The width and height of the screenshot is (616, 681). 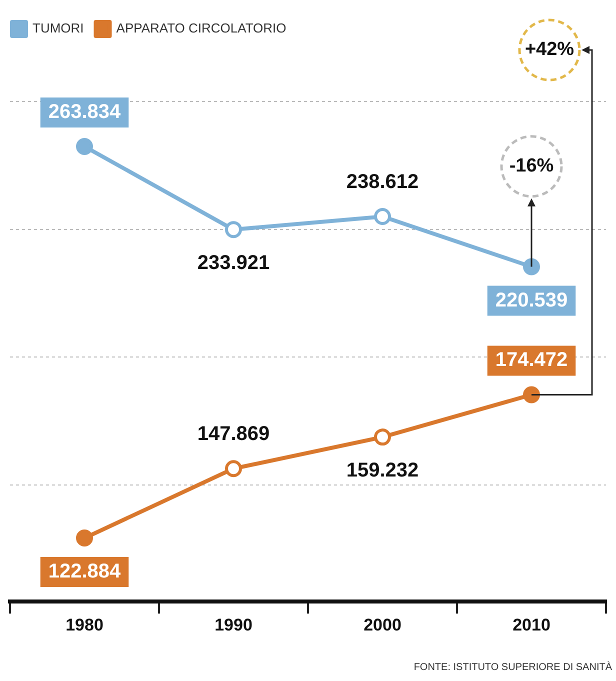 What do you see at coordinates (383, 624) in the screenshot?
I see `x-tick-label: 2000` at bounding box center [383, 624].